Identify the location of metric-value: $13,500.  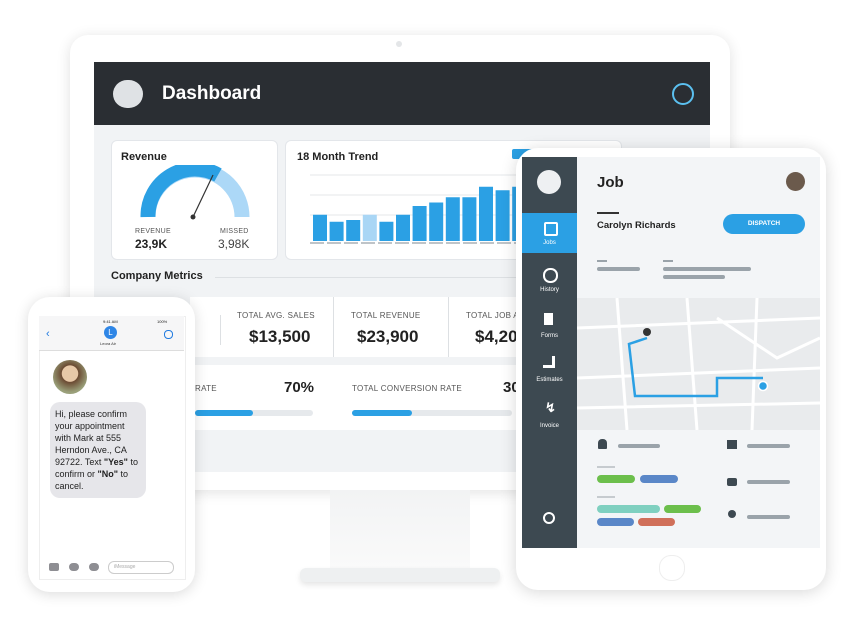
(280, 336).